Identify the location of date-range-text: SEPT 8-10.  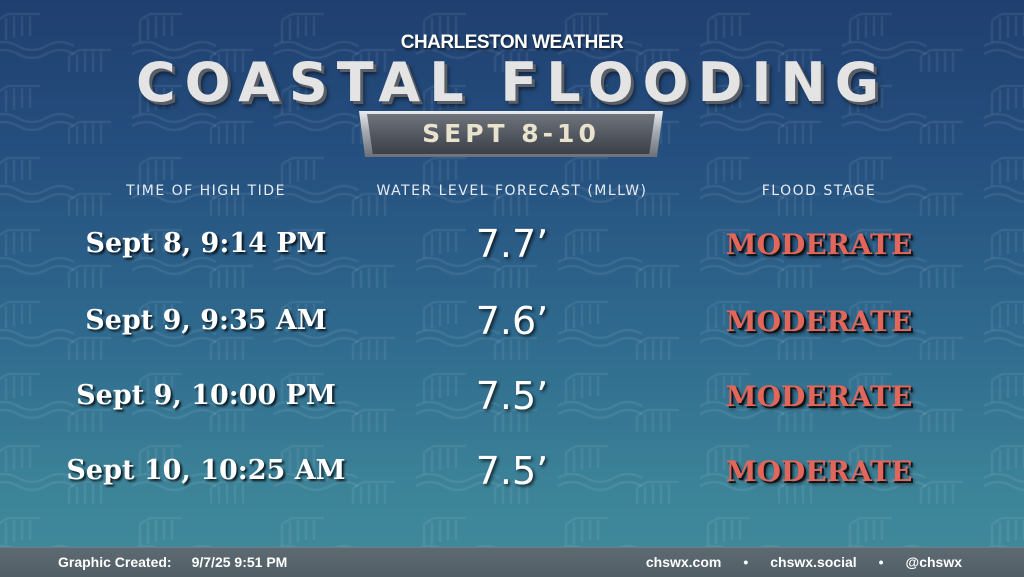
(511, 133).